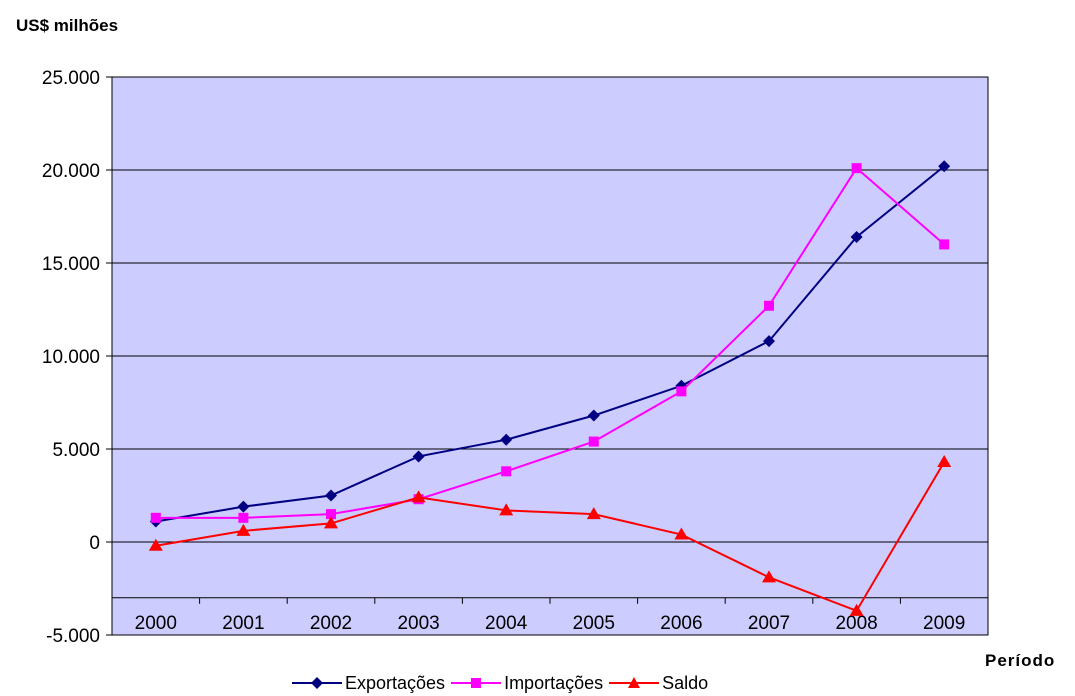 Image resolution: width=1075 pixels, height=696 pixels. I want to click on x-tick-label: 2001, so click(243, 623).